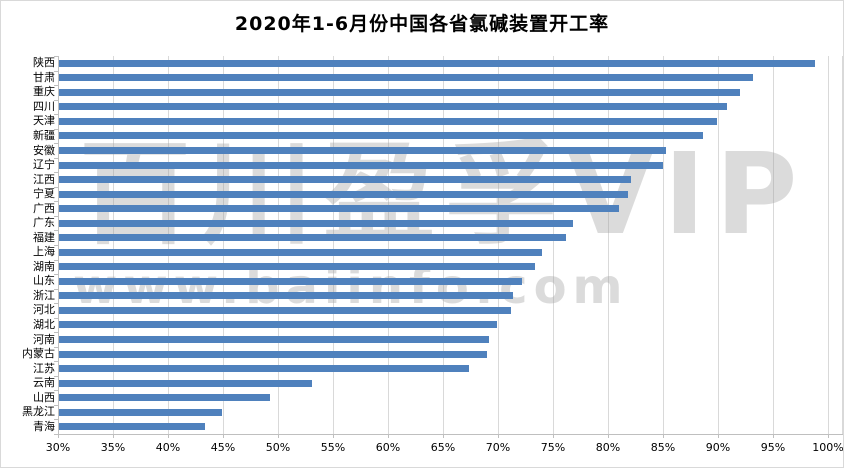 This screenshot has height=468, width=844. I want to click on category-label: 河北, so click(44, 310).